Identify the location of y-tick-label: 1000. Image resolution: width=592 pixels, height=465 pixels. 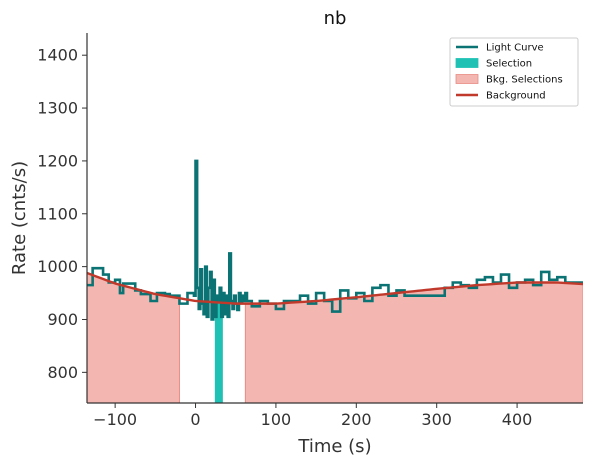
(57, 266).